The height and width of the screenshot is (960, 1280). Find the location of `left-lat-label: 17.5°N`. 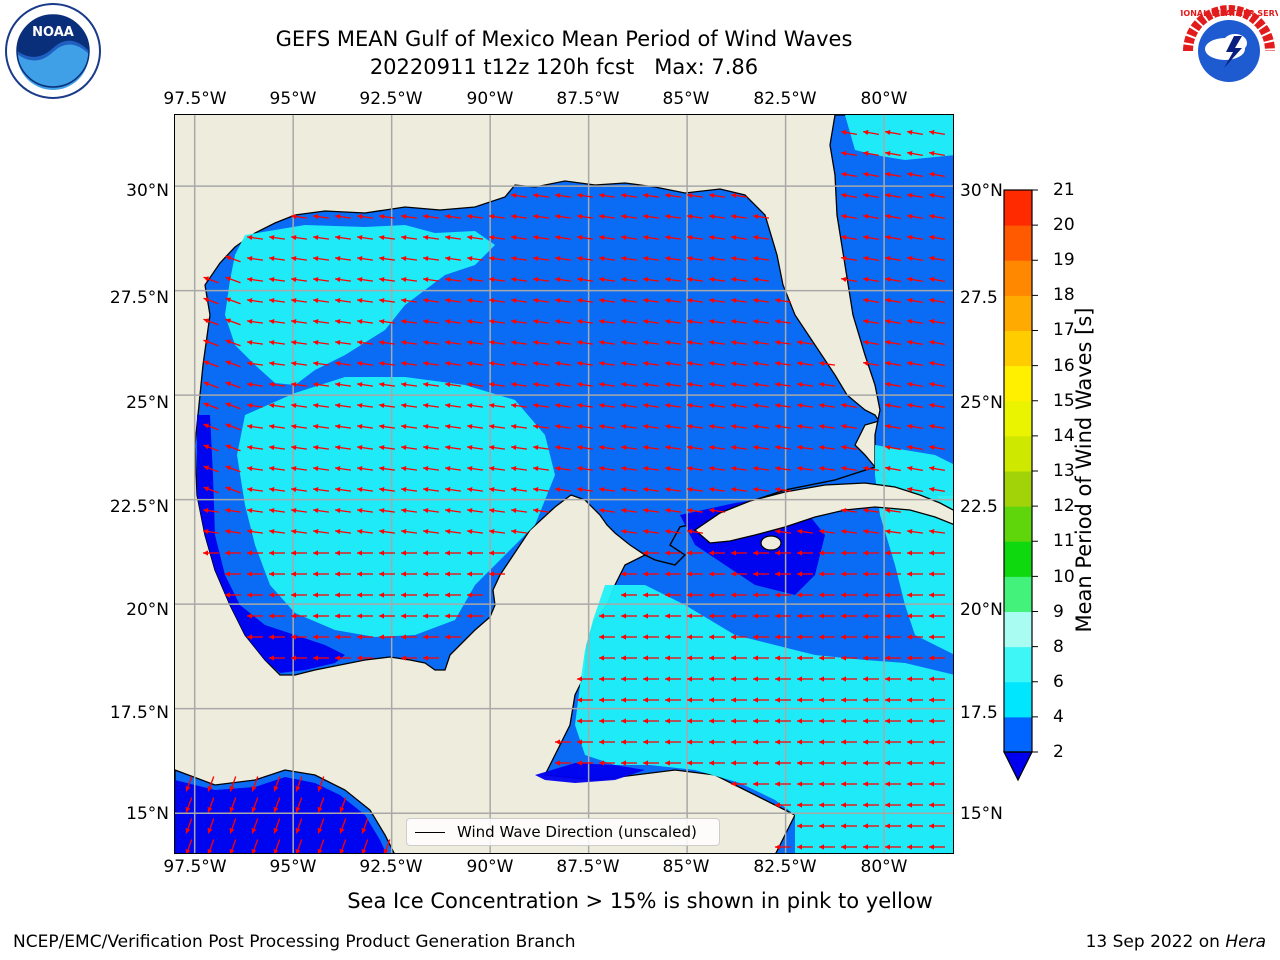

left-lat-label: 17.5°N is located at coordinates (139, 713).